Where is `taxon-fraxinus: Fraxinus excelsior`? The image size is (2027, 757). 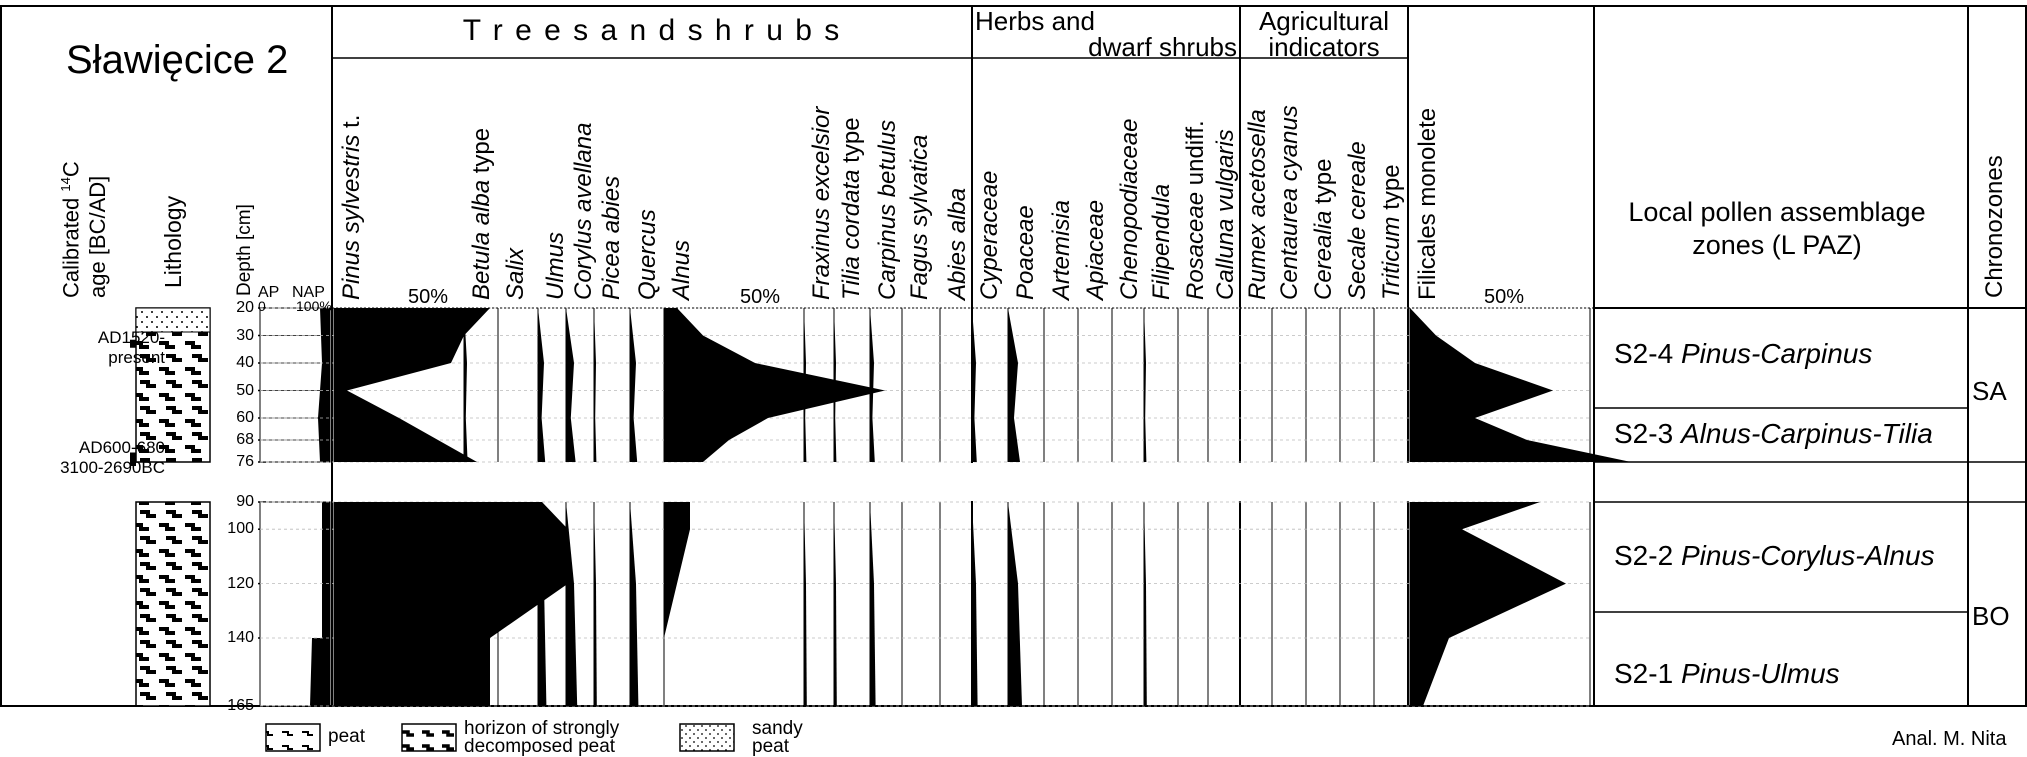
taxon-fraxinus: Fraxinus excelsior is located at coordinates (821, 203).